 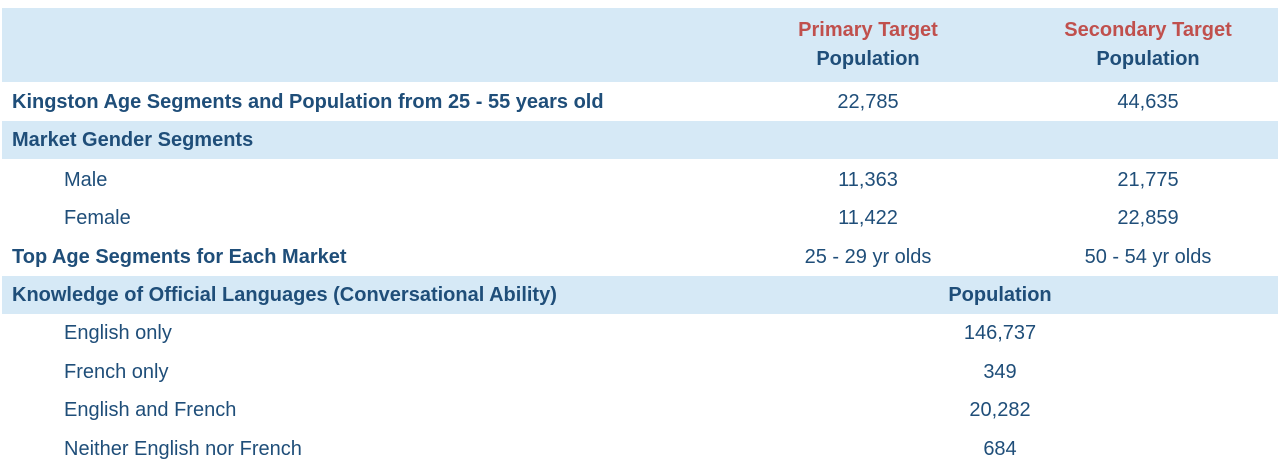 I want to click on cell: 146,737, so click(x=1000, y=333).